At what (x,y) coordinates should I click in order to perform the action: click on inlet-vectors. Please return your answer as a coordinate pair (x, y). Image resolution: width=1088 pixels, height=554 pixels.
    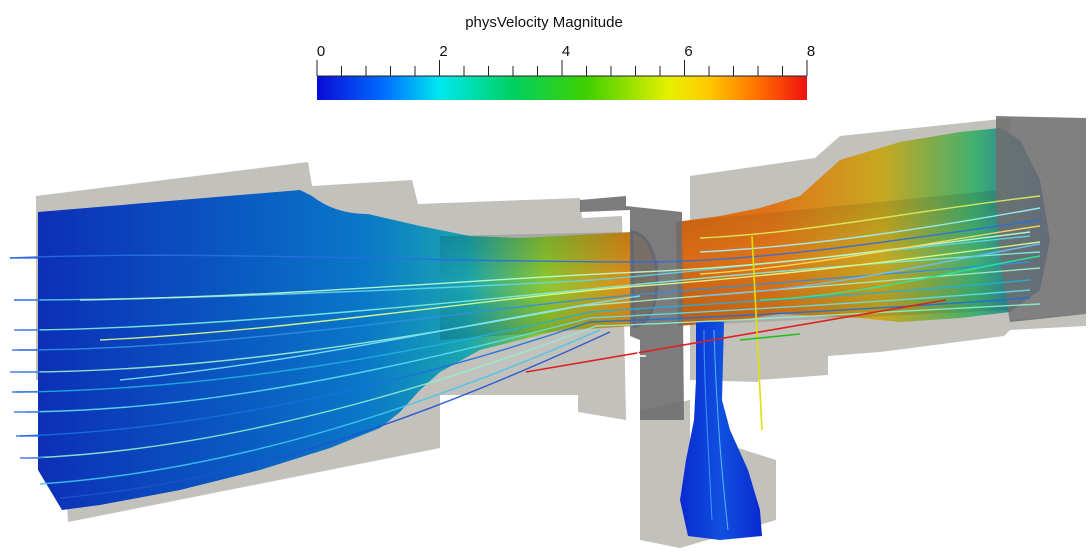
    Looking at the image, I should click on (27, 358).